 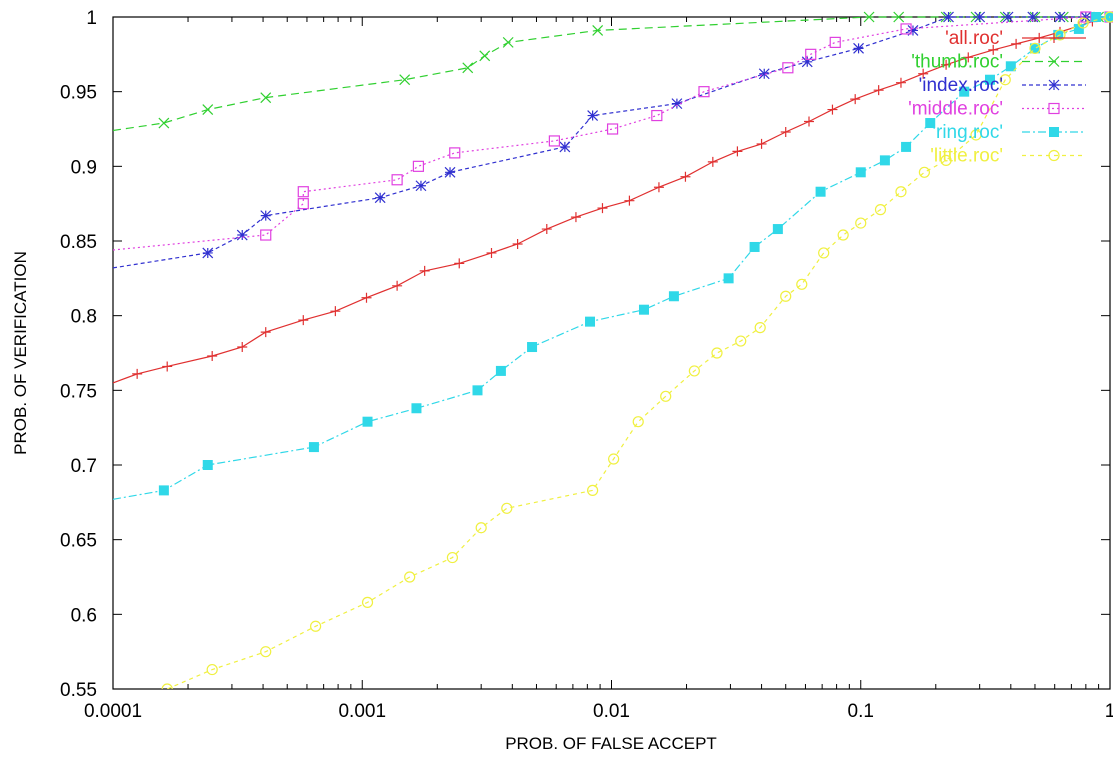 I want to click on legend-label: 'little.roc', so click(x=966, y=156).